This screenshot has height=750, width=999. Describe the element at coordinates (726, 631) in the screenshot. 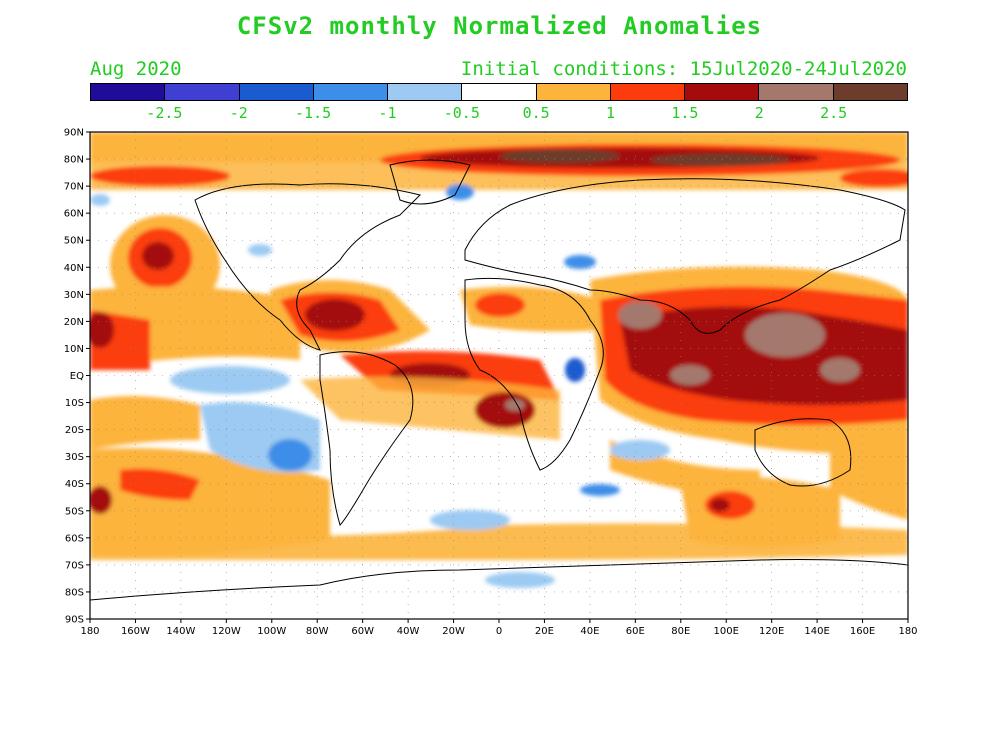

I see `lon-label: 100E` at that location.